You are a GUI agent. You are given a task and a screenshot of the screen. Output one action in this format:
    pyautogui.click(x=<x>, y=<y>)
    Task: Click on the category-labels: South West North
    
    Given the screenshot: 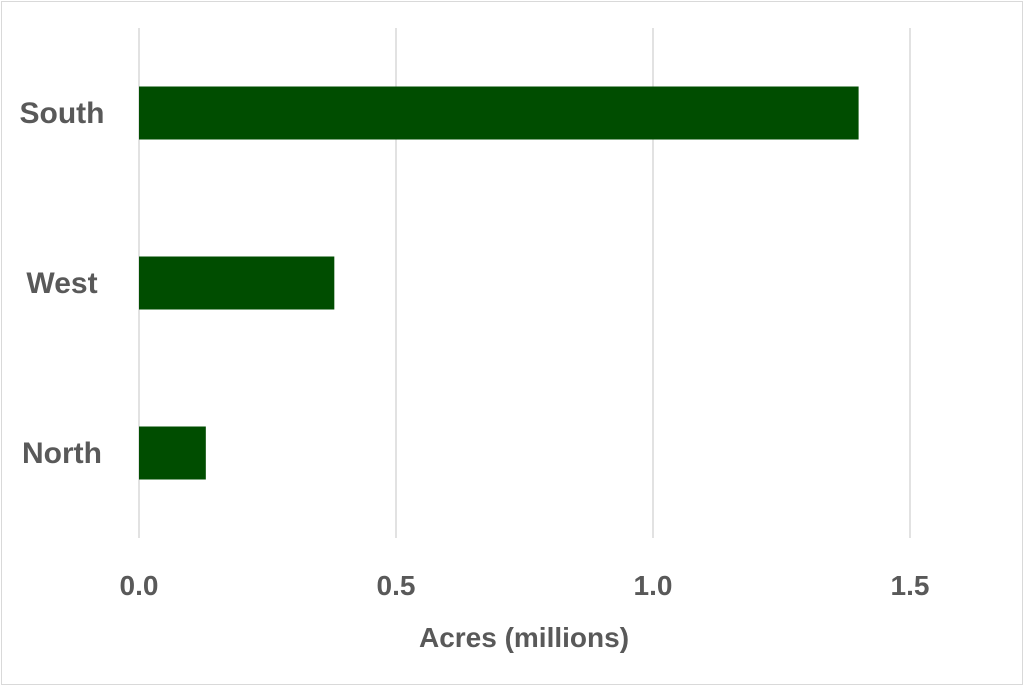 What is the action you would take?
    pyautogui.click(x=62, y=283)
    